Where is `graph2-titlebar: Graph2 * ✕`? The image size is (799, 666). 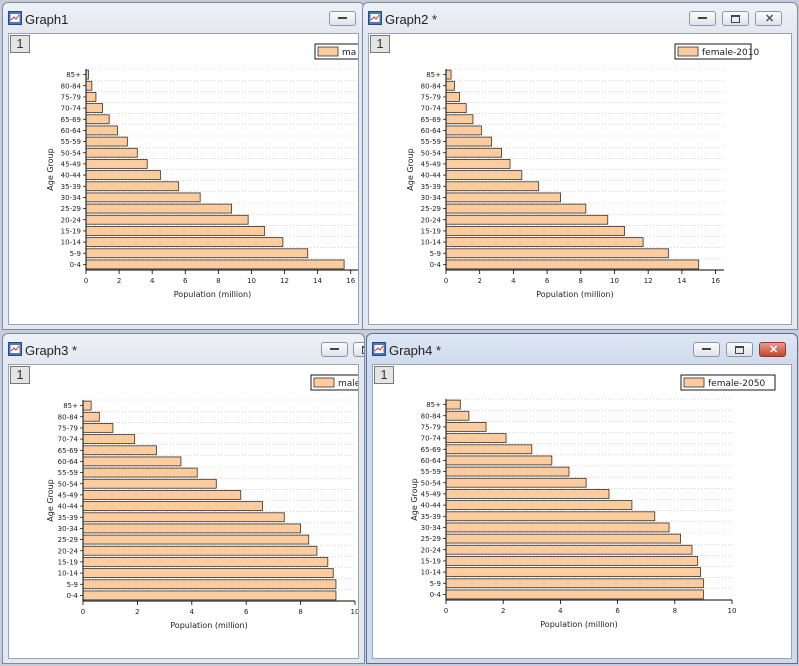
graph2-titlebar: Graph2 * ✕ is located at coordinates (580, 18).